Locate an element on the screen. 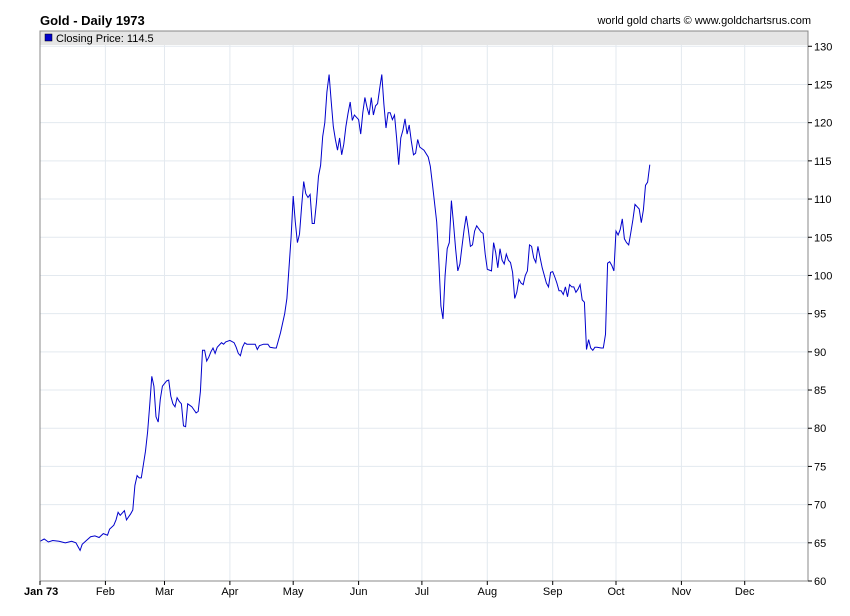 The height and width of the screenshot is (616, 850). legend-swatch is located at coordinates (48, 37).